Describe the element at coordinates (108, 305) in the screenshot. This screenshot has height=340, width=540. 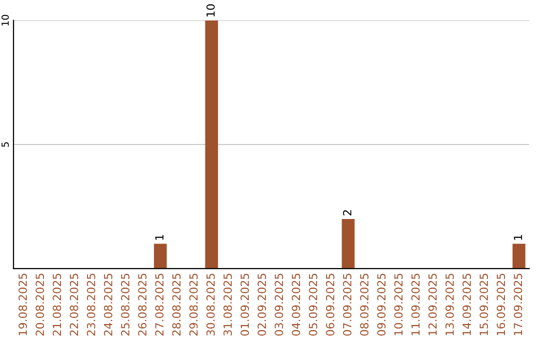
I see `x-tick-label: 24.08.2025` at that location.